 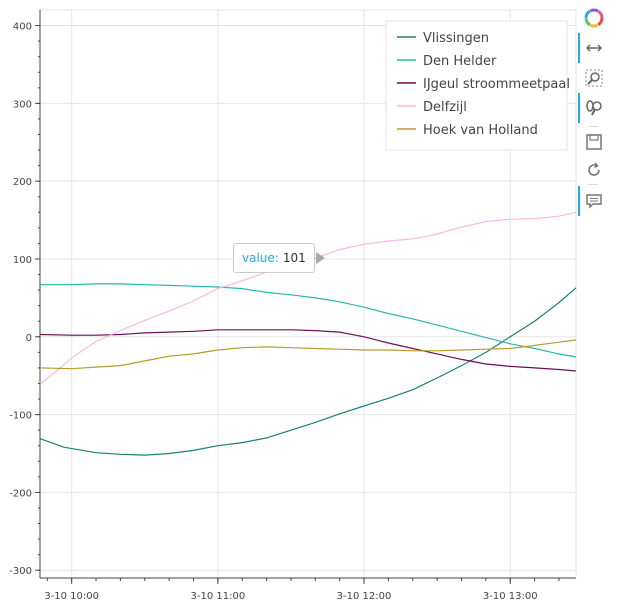 I want to click on y-tick-label: 0, so click(x=29, y=338).